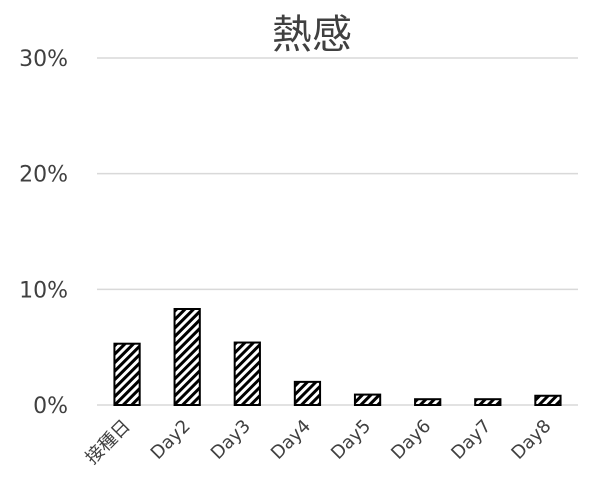  Describe the element at coordinates (43, 290) in the screenshot. I see `y-tick-label: 10%` at that location.